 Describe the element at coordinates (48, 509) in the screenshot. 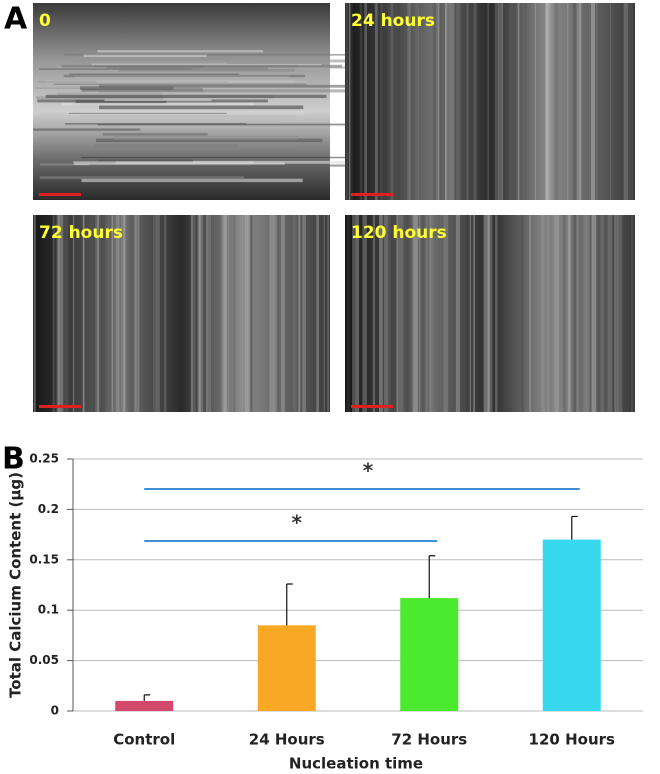

I see `y-tick-label: 0.2` at that location.